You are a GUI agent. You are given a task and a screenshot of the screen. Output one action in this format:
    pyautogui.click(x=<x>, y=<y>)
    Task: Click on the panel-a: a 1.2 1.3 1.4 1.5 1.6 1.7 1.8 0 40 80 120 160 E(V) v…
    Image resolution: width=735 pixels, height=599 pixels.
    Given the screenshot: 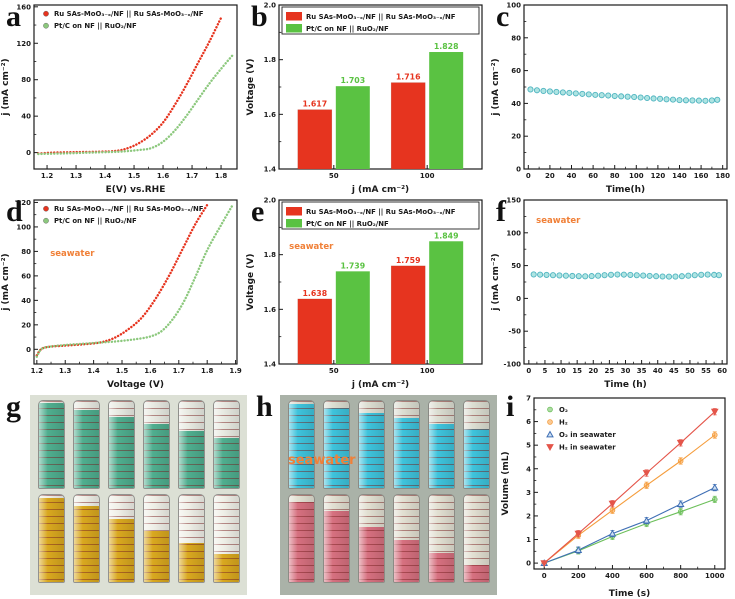 What is the action you would take?
    pyautogui.click(x=122, y=97)
    